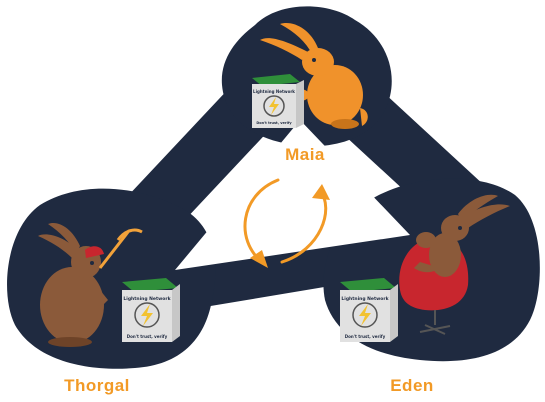 This screenshot has width=545, height=402. Describe the element at coordinates (462, 235) in the screenshot. I see `bunny-eden-icon` at that location.